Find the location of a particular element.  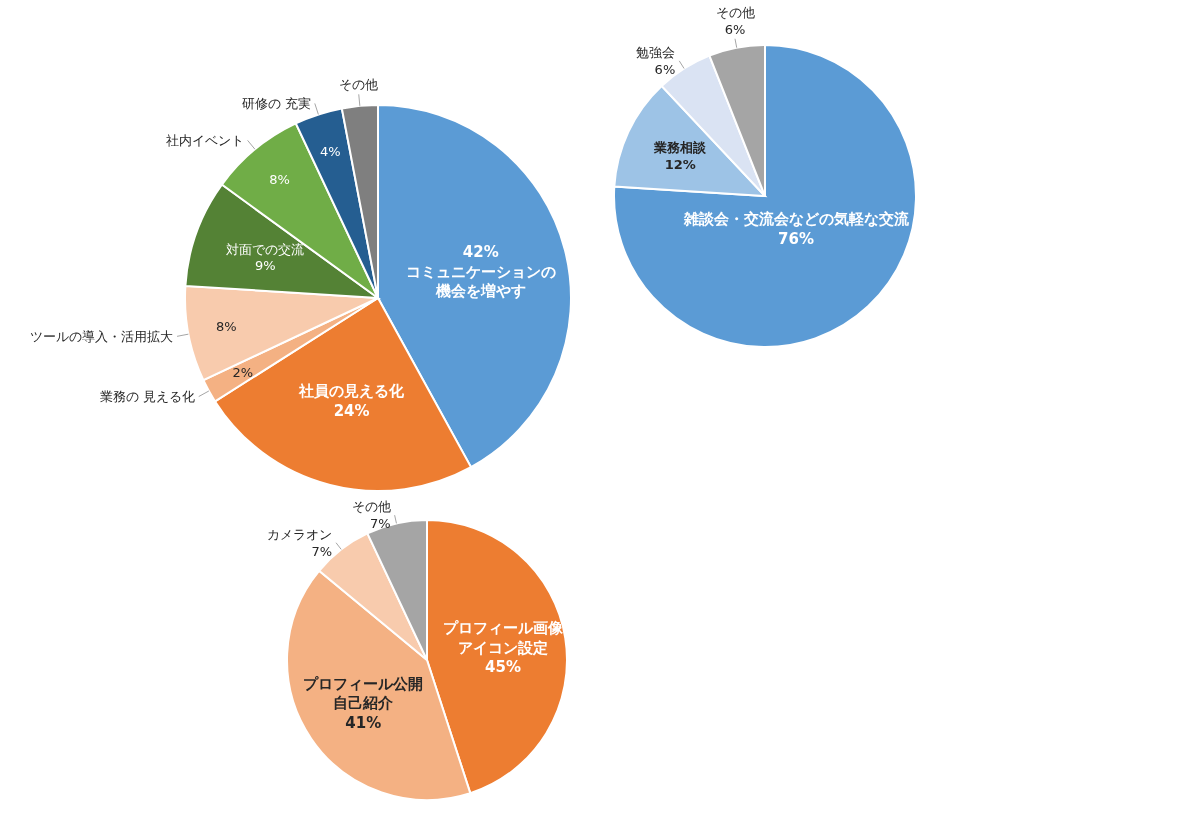

data-label: 42% is located at coordinates (480, 252).